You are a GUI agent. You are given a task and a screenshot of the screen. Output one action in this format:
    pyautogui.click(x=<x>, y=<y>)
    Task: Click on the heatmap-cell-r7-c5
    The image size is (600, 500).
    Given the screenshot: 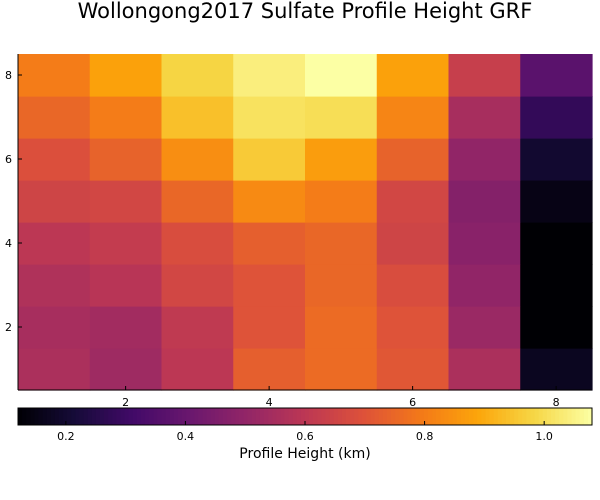 What is the action you would take?
    pyautogui.click(x=341, y=117)
    